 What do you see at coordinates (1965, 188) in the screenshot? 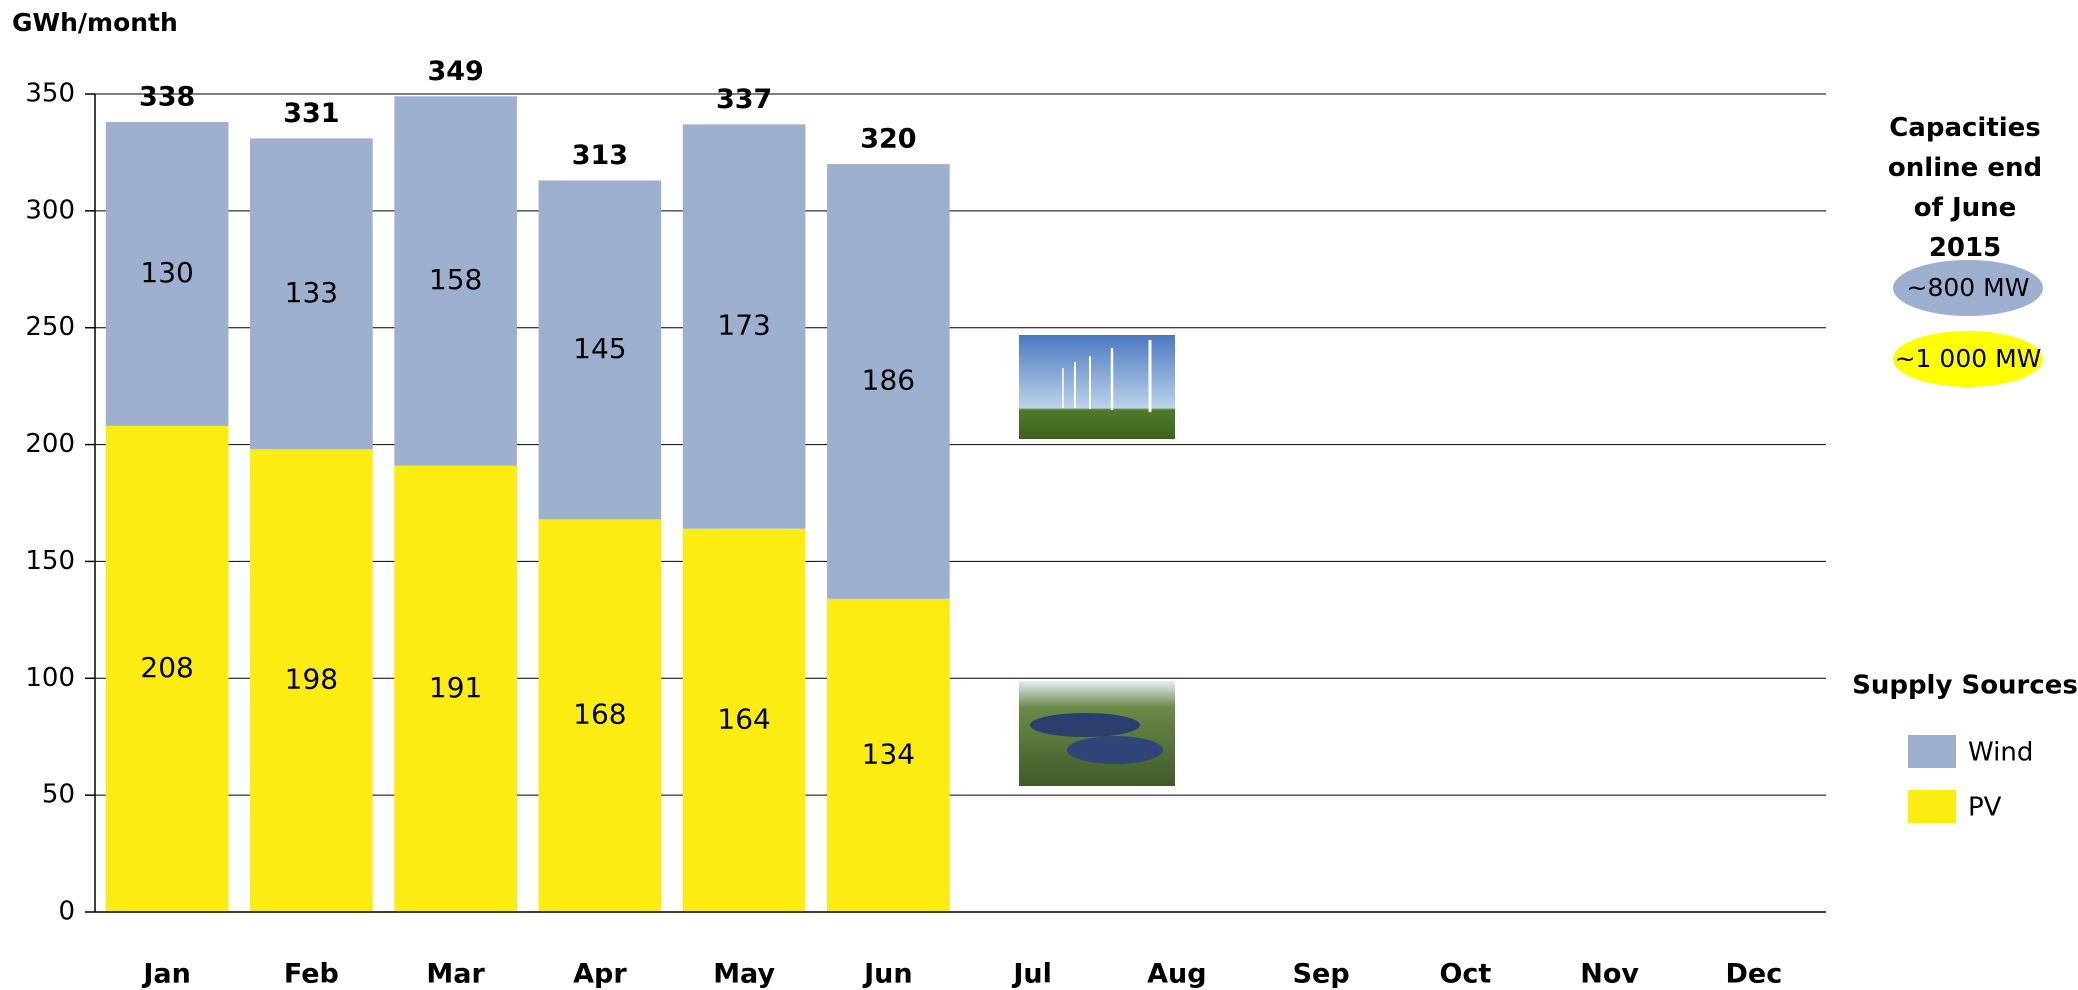
I see `capacities-title: Capacities online end of June 2015` at bounding box center [1965, 188].